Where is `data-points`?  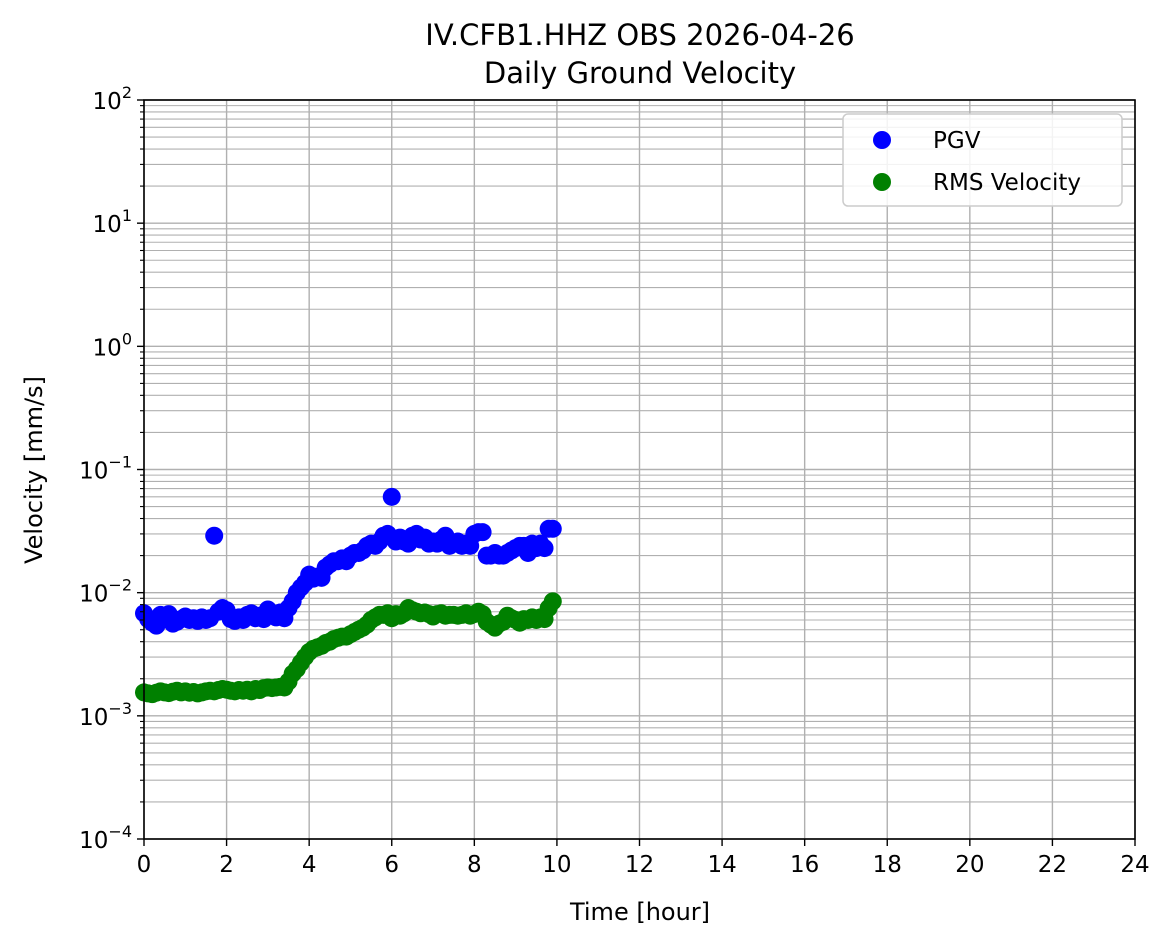
data-points is located at coordinates (348, 595).